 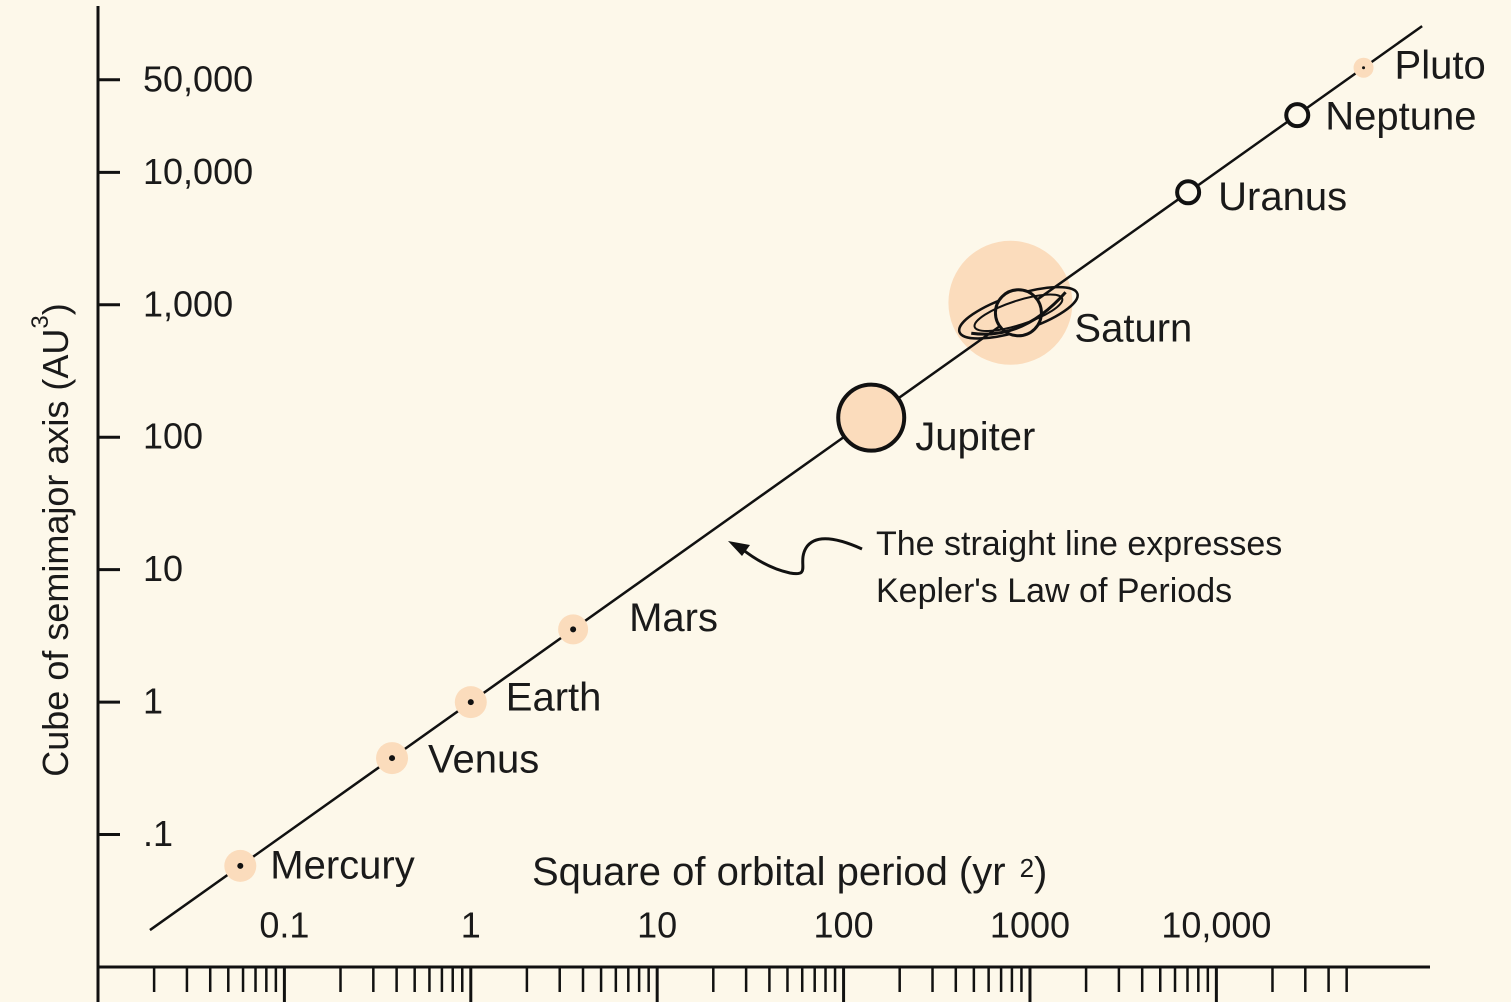 What do you see at coordinates (802, 556) in the screenshot?
I see `annotation-arrow` at bounding box center [802, 556].